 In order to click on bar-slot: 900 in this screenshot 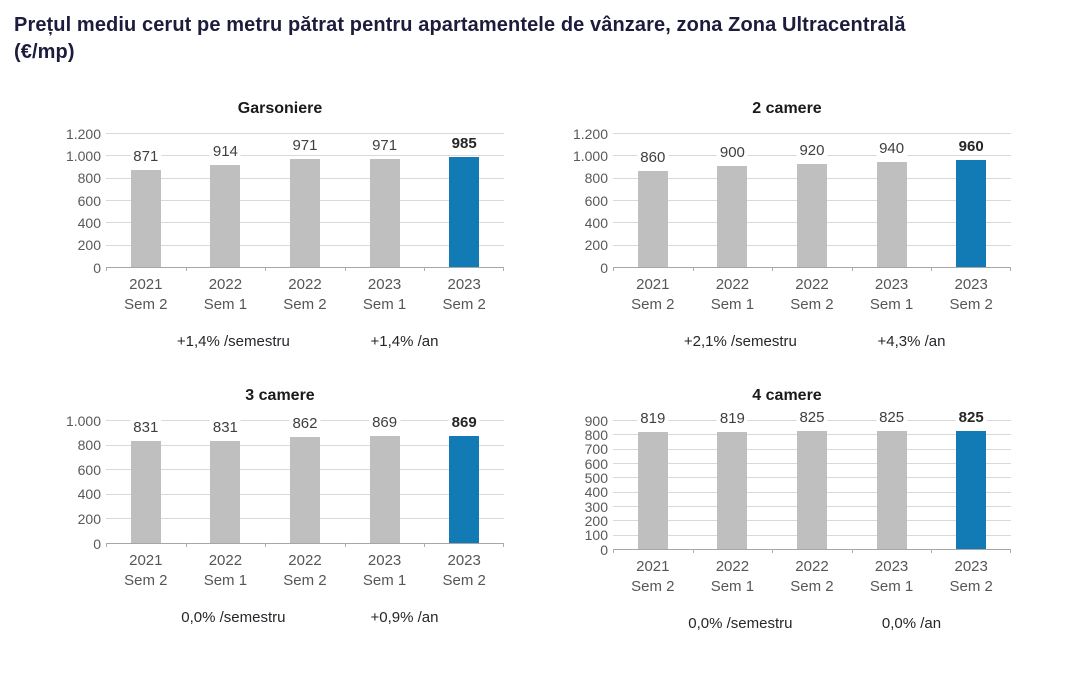, I will do `click(733, 200)`.